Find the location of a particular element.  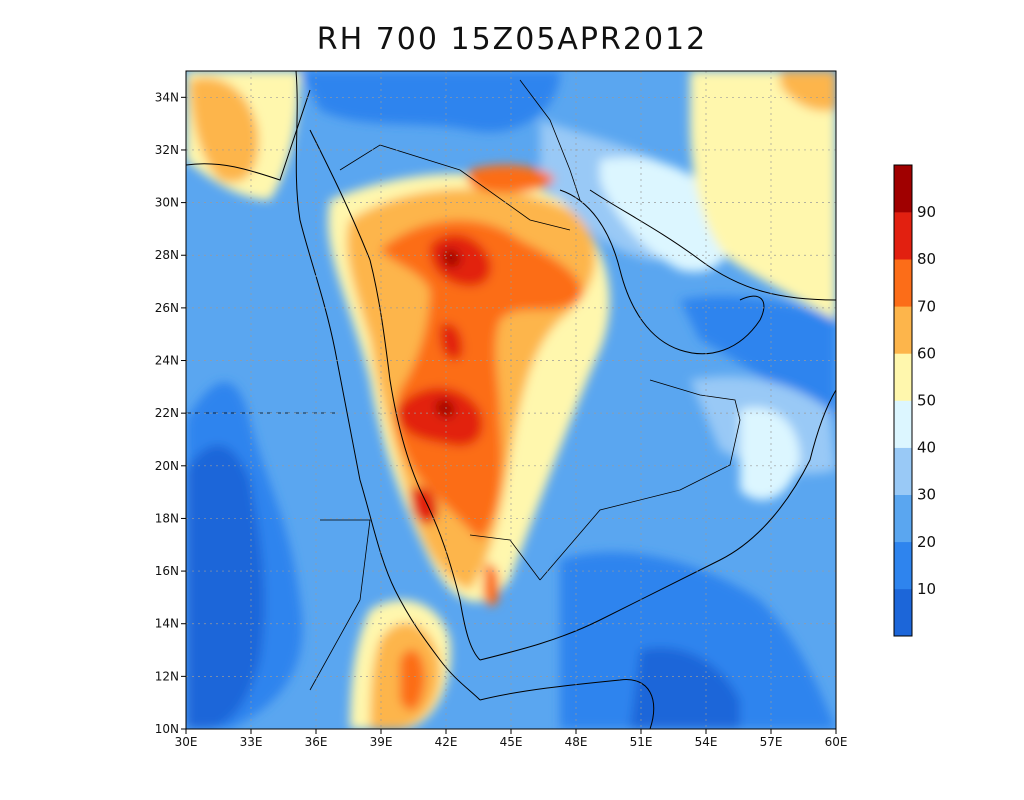

lat-tick-label: 18N is located at coordinates (167, 518).